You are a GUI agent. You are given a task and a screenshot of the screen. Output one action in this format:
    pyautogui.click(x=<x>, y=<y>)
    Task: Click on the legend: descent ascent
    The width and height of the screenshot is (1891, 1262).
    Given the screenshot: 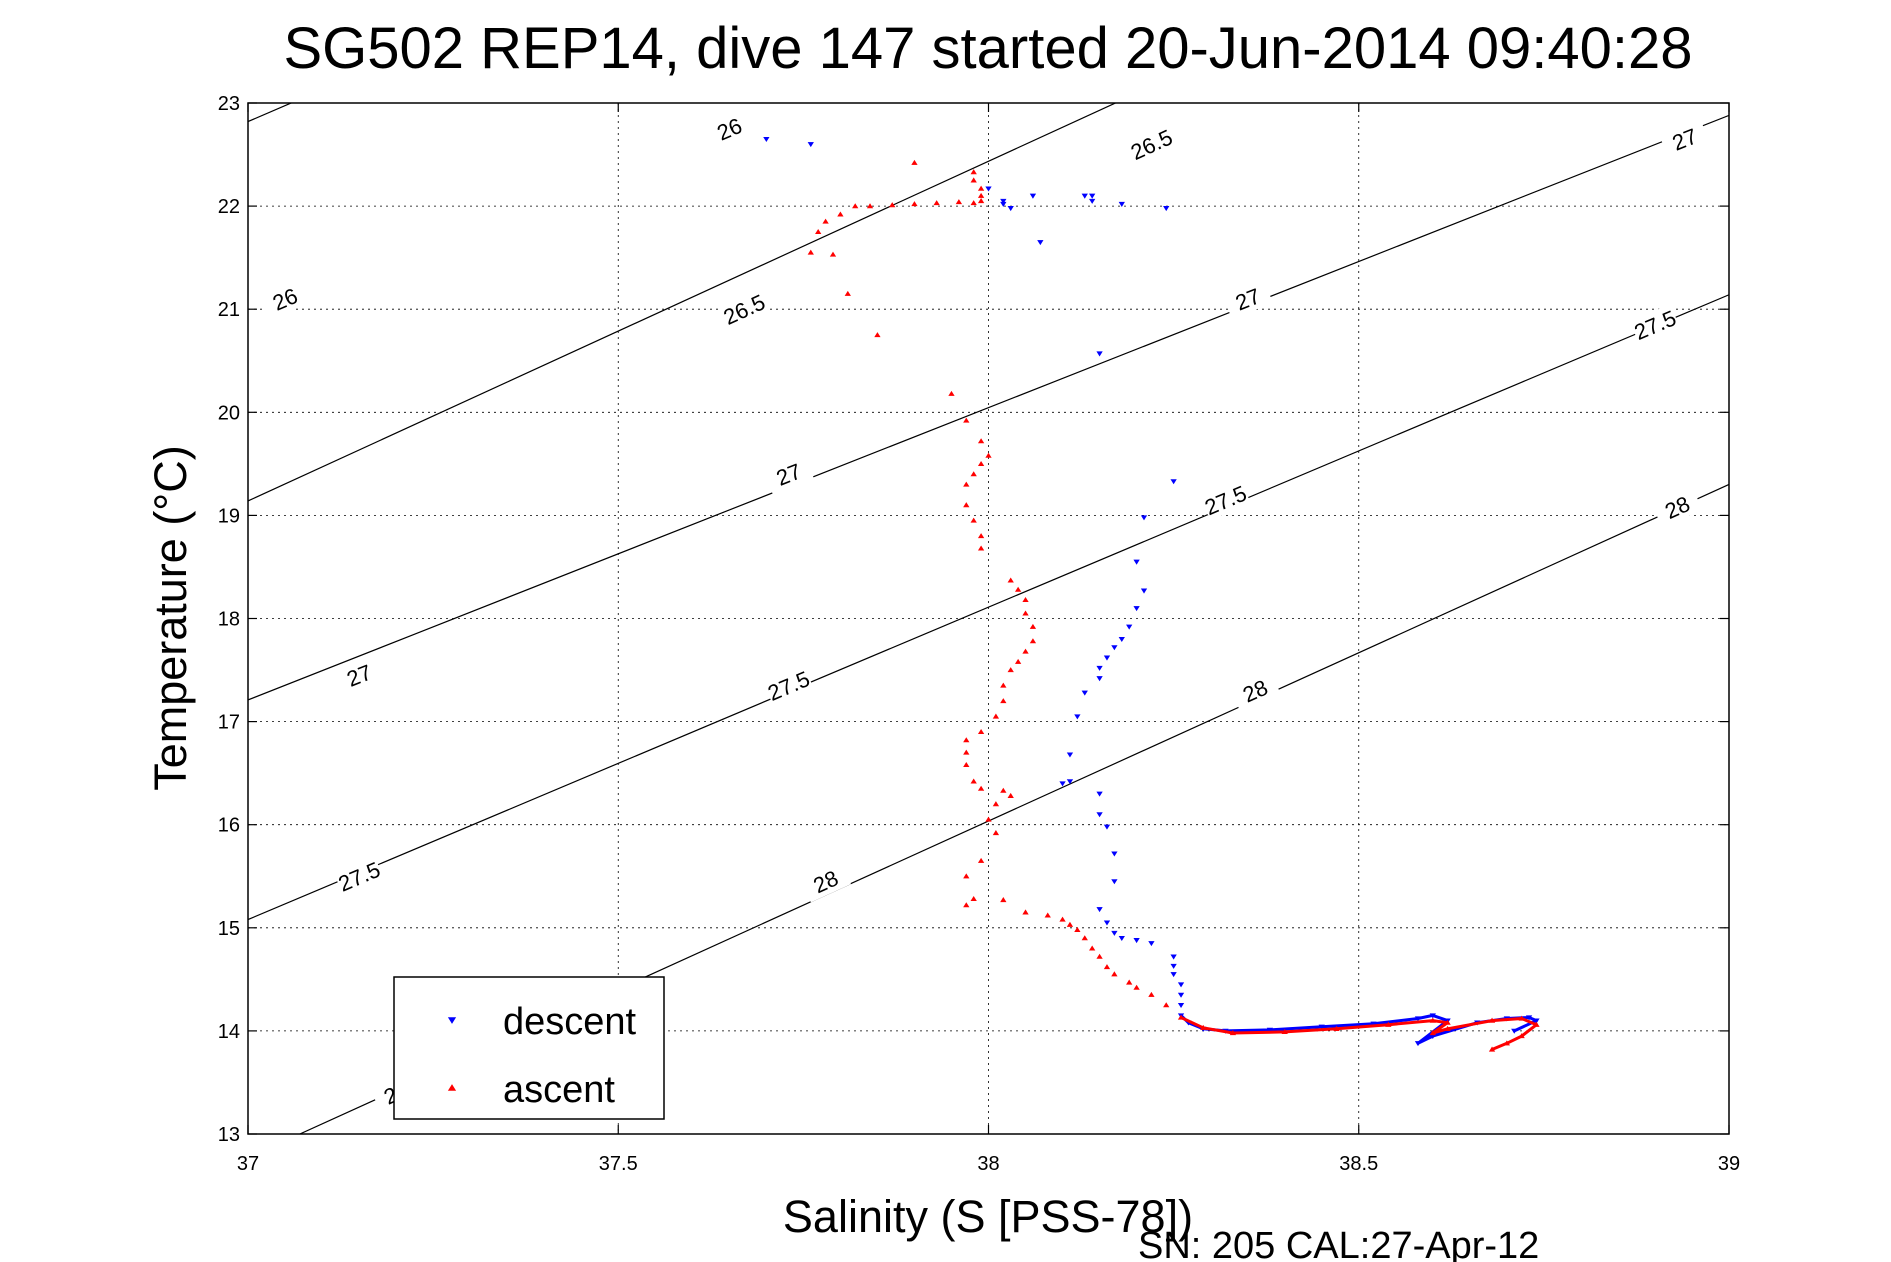 What is the action you would take?
    pyautogui.click(x=529, y=1048)
    